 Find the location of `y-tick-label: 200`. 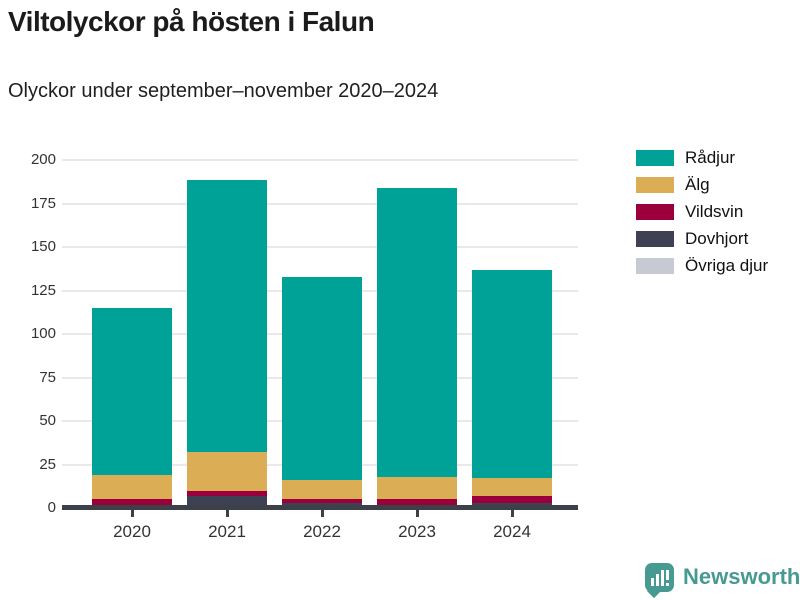

y-tick-label: 200 is located at coordinates (43, 160).